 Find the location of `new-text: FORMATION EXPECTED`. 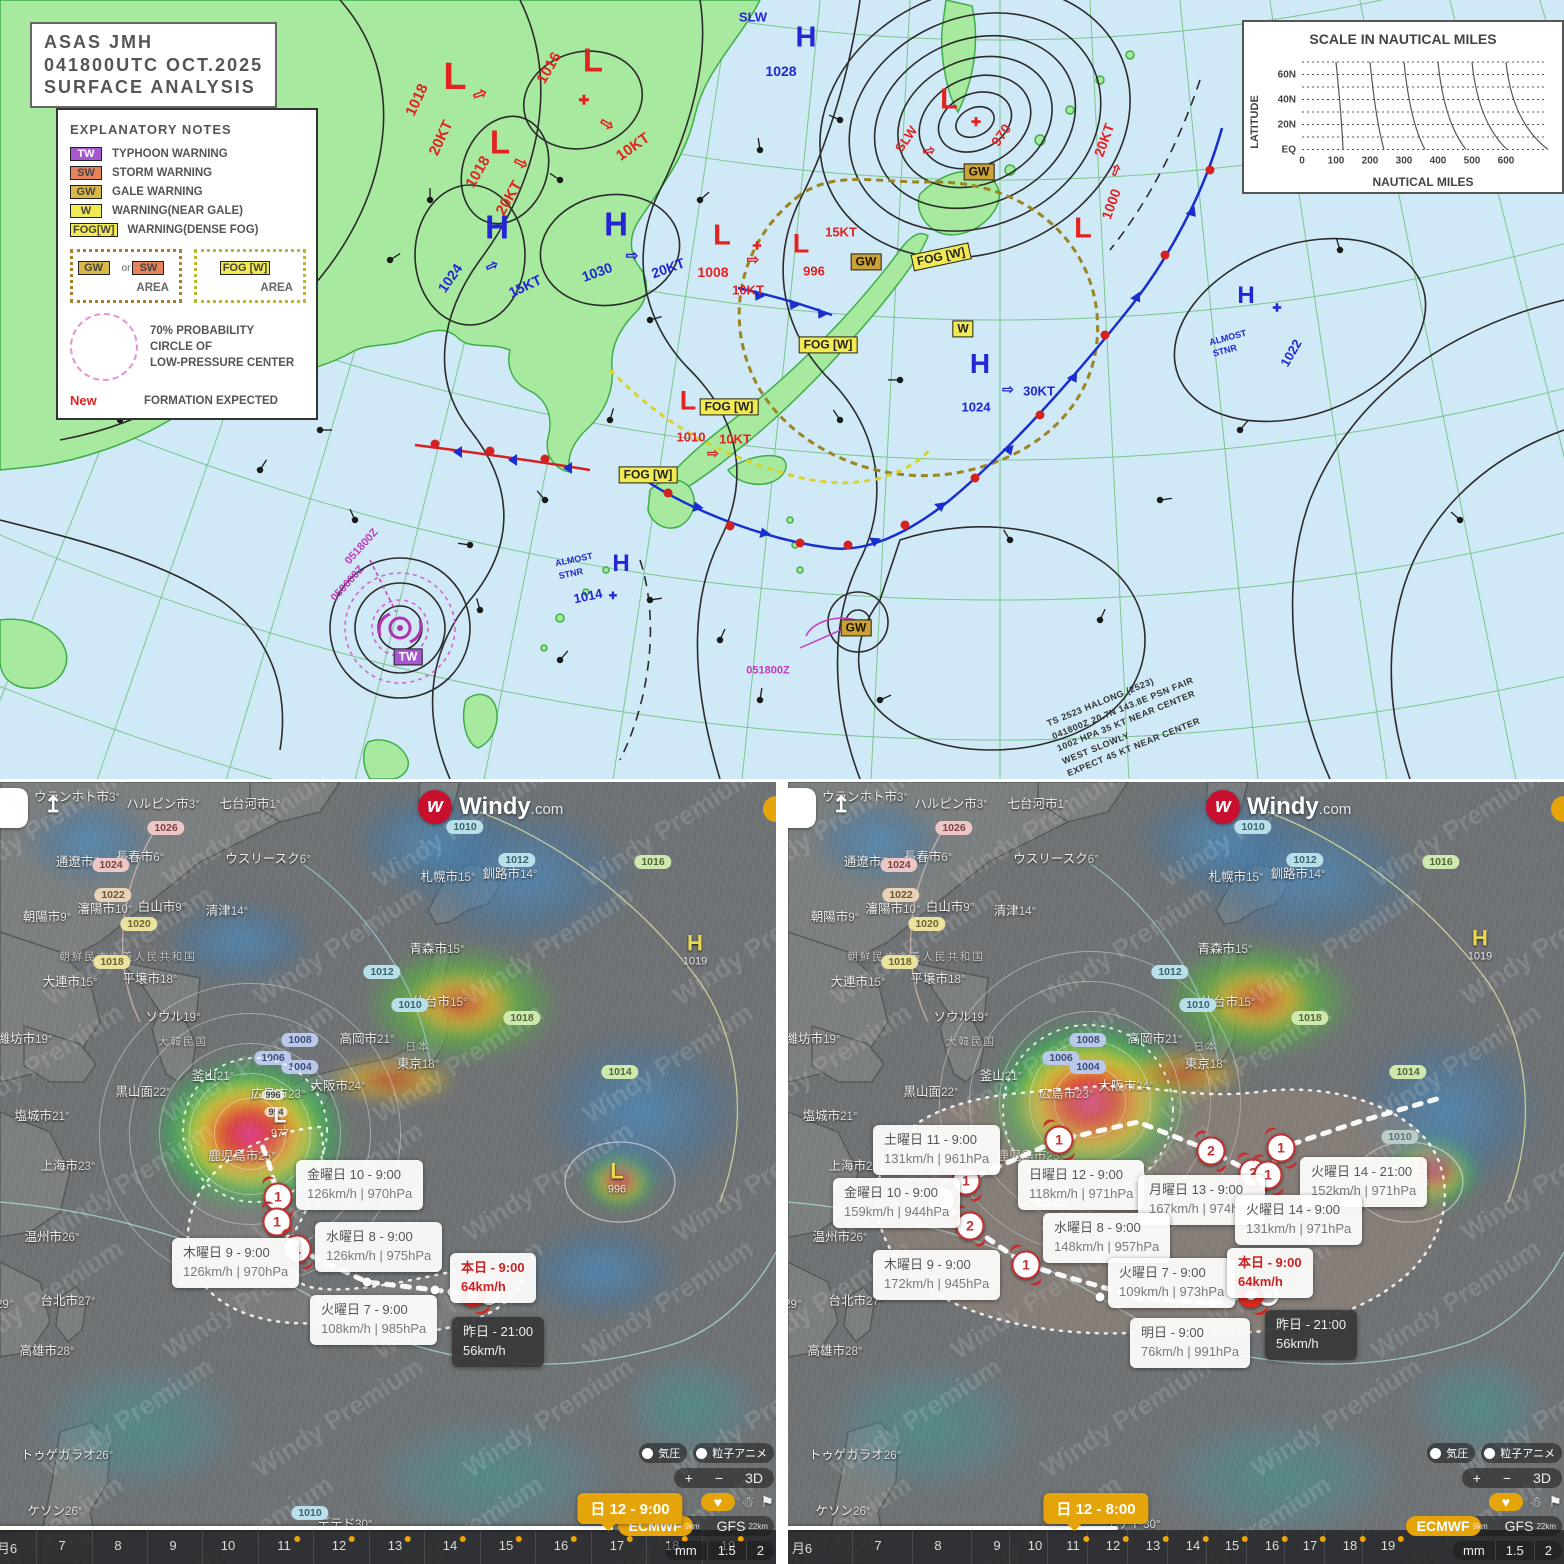

new-text: FORMATION EXPECTED is located at coordinates (211, 400).